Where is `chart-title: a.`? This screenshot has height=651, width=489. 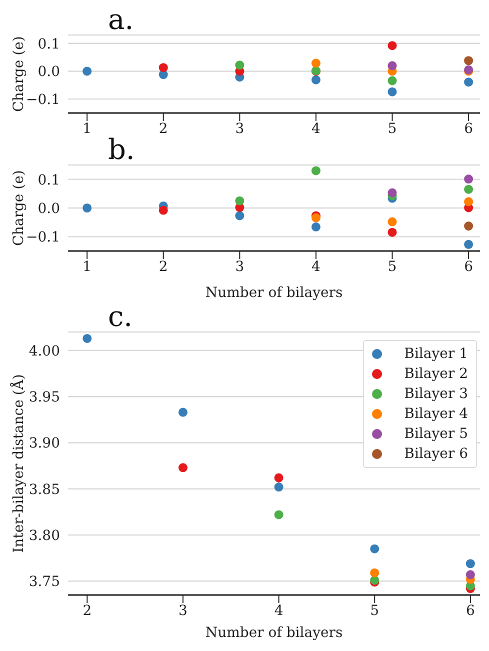
chart-title: a. is located at coordinates (121, 19).